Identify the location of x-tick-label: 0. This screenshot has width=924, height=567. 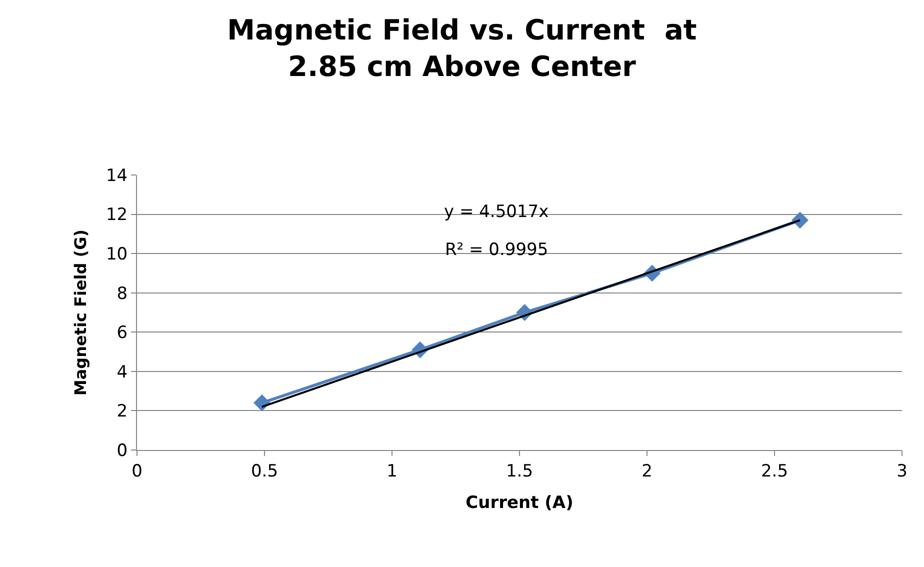
(137, 471).